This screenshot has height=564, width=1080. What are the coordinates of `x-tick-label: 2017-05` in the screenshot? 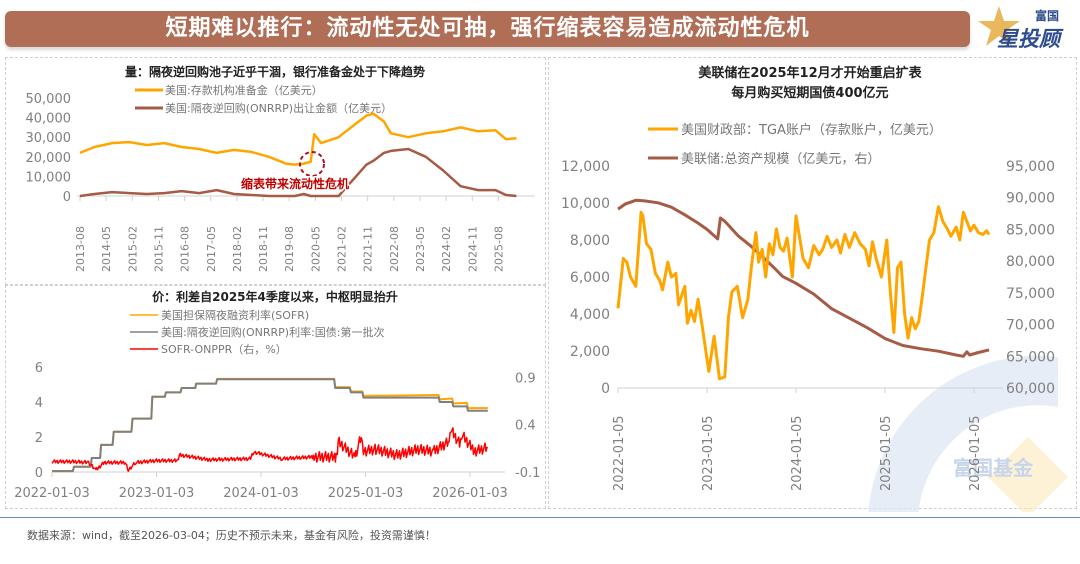 It's located at (211, 249).